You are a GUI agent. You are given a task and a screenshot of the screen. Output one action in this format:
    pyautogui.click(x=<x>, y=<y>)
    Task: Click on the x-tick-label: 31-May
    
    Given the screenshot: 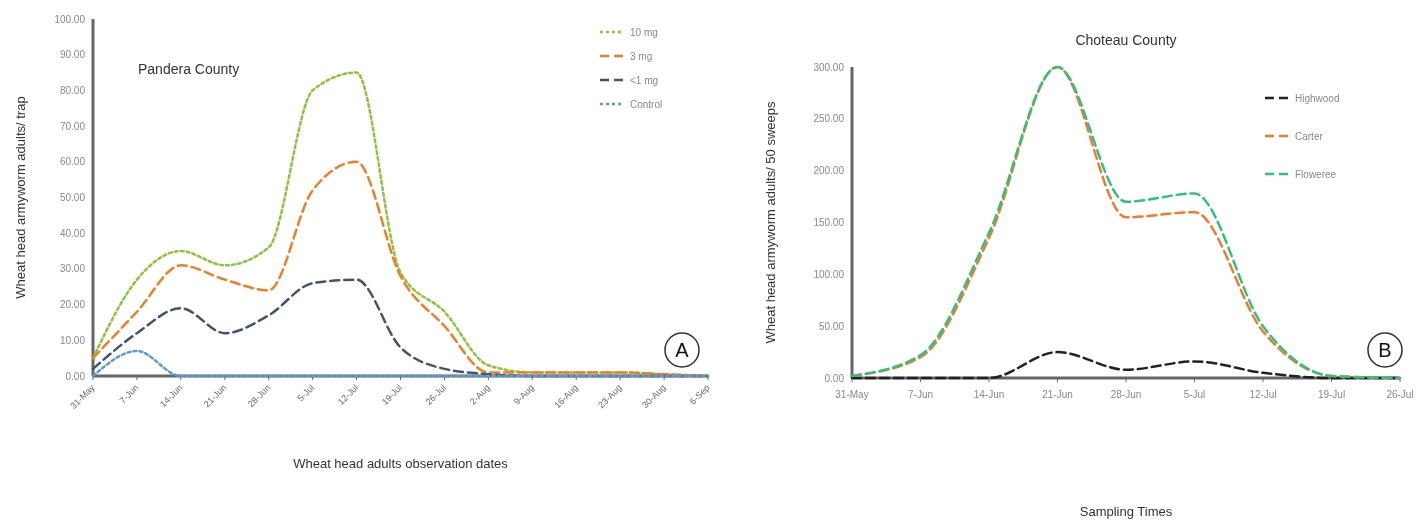 What is the action you would take?
    pyautogui.click(x=852, y=394)
    